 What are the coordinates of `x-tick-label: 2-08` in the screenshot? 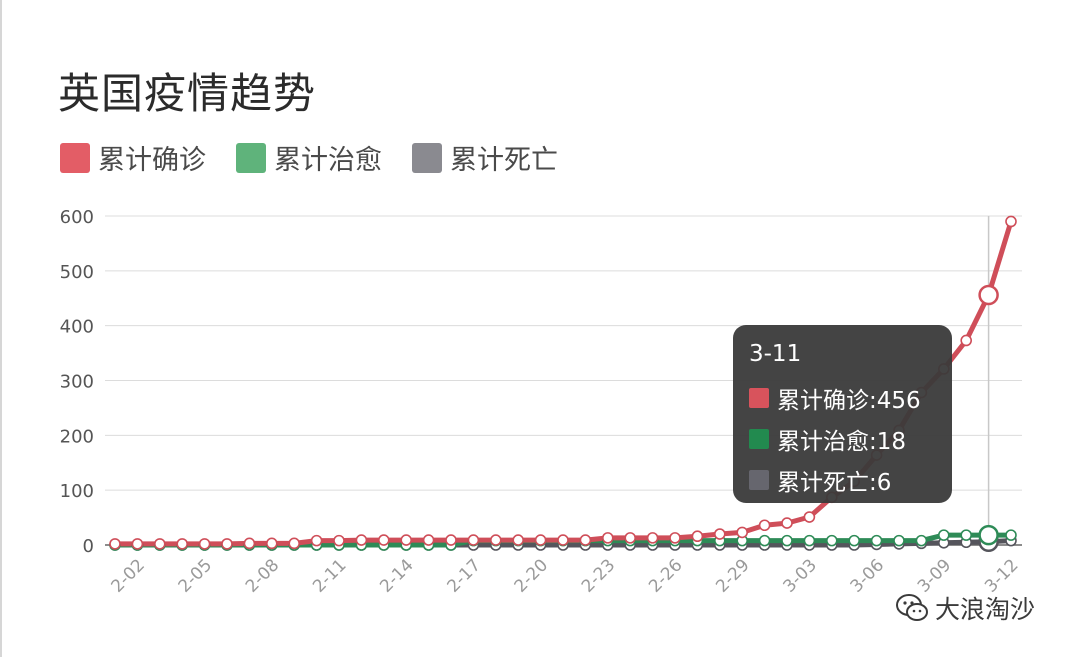 It's located at (262, 575).